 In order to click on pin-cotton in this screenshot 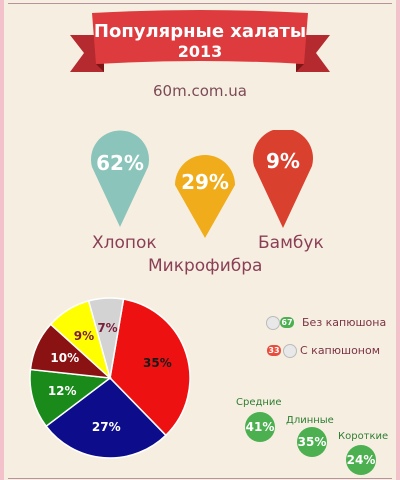, I will do `click(120, 178)`.